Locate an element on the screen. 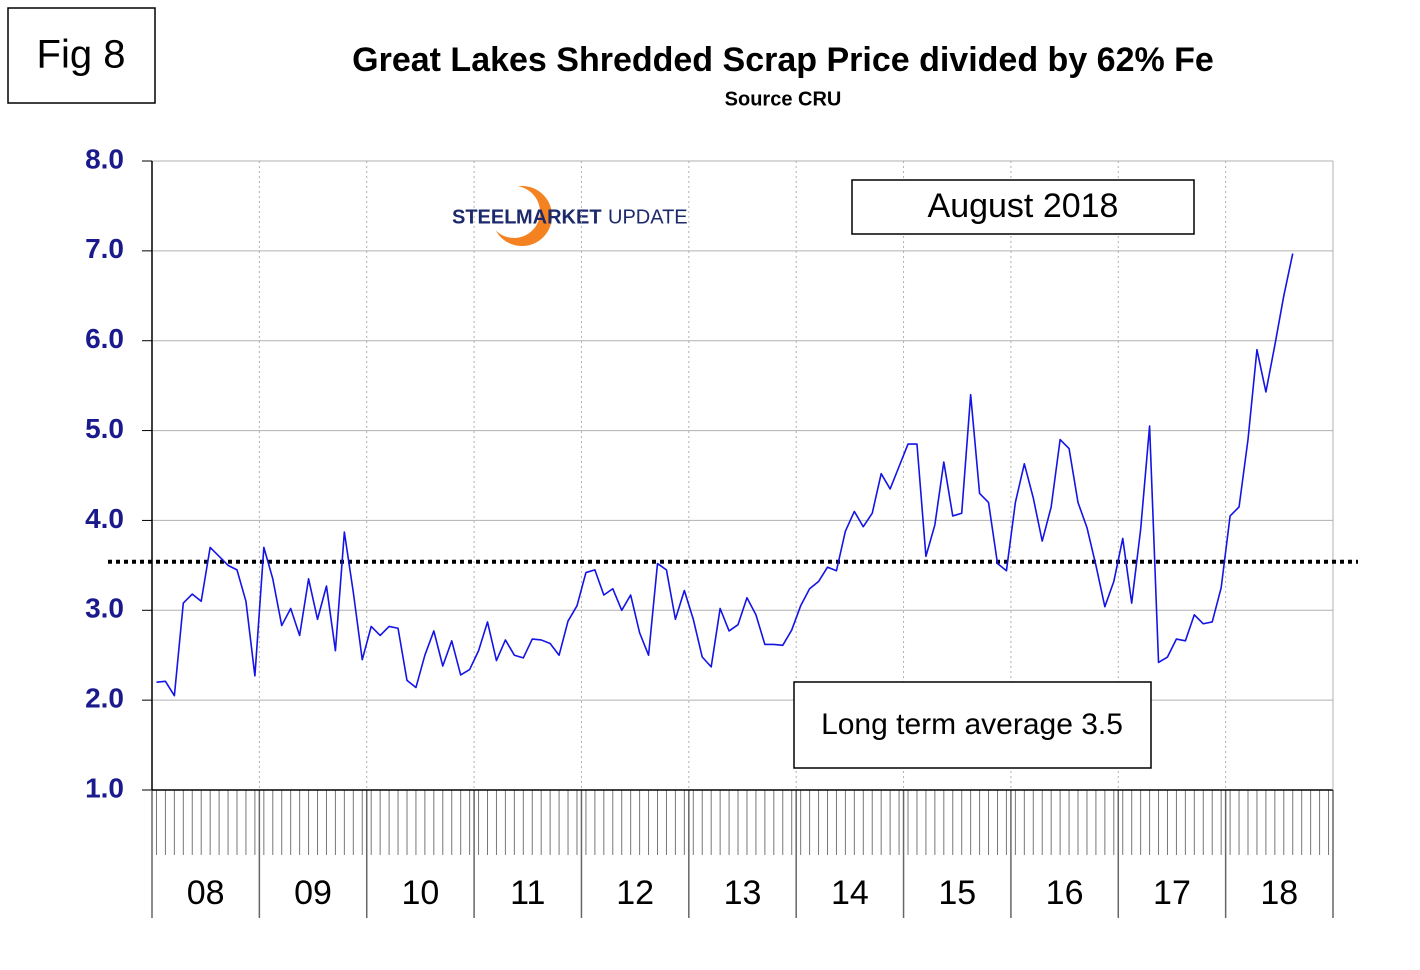 This screenshot has height=970, width=1420. chart-subtitle: Source CRU is located at coordinates (783, 99).